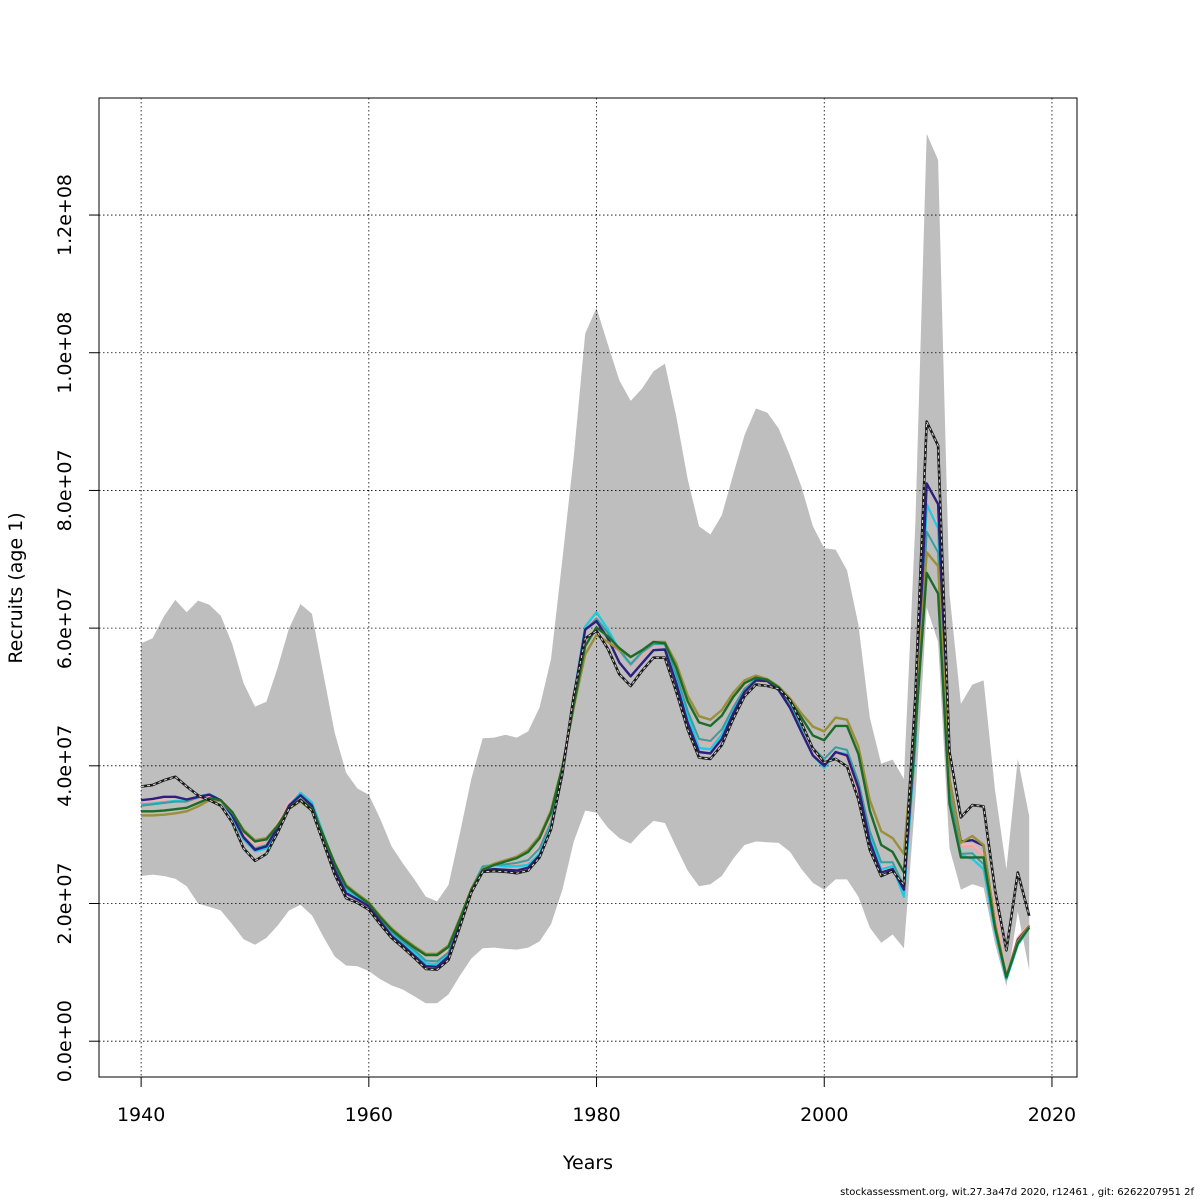 The width and height of the screenshot is (1200, 1200). Describe the element at coordinates (65, 1041) in the screenshot. I see `y-tick-label: 0.0e+00` at that location.